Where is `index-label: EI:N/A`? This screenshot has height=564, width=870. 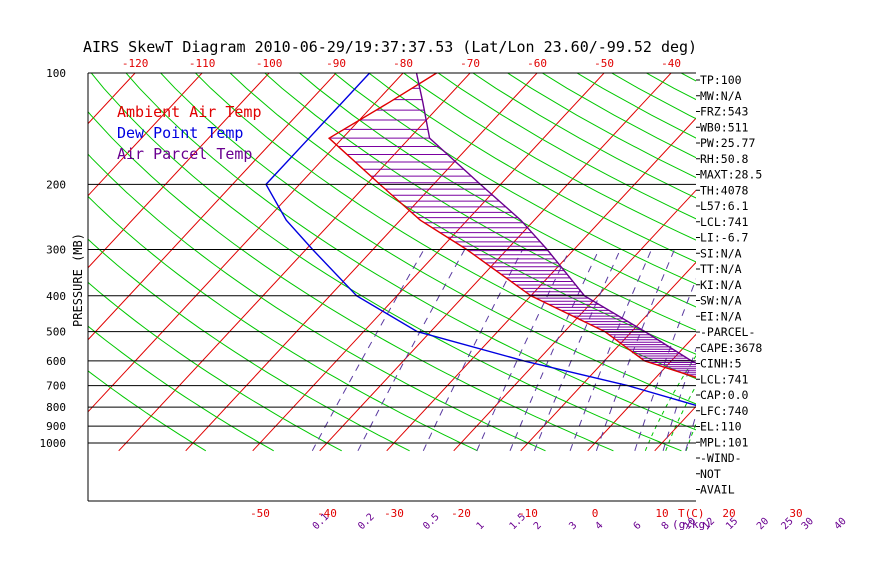
index-label: EI:N/A is located at coordinates (721, 316).